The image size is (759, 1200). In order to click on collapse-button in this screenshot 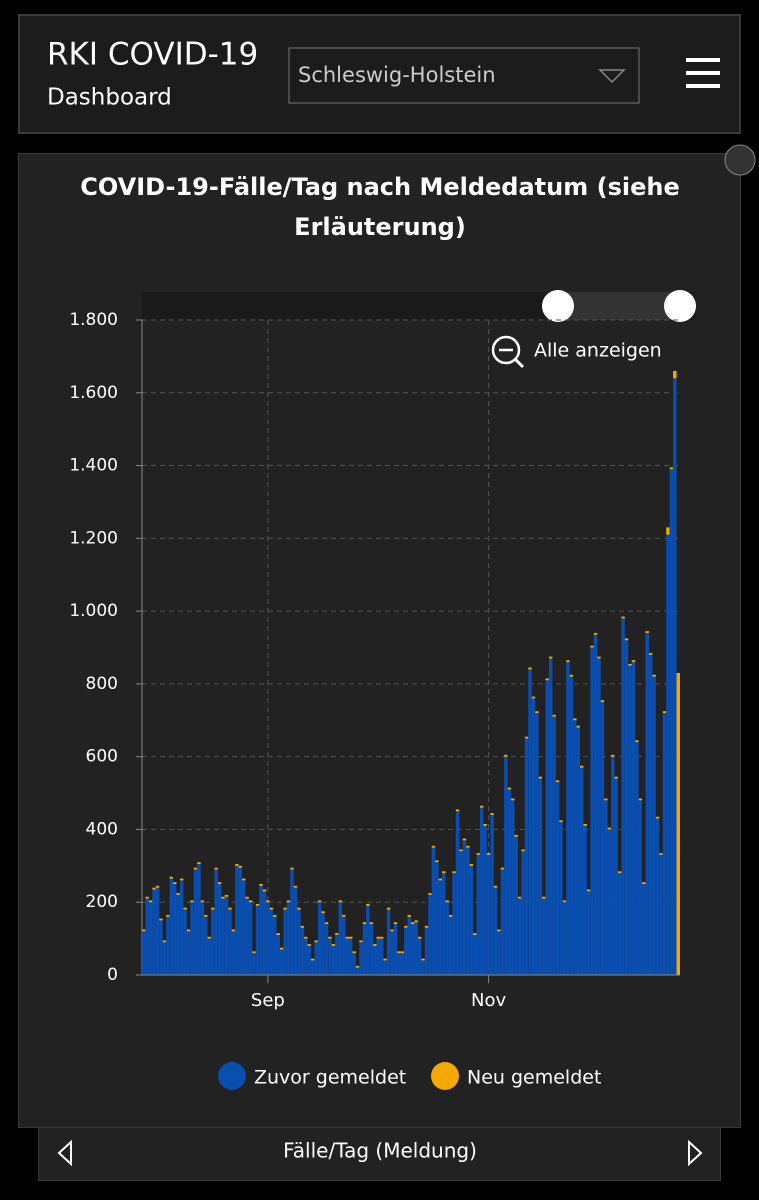, I will do `click(740, 160)`.